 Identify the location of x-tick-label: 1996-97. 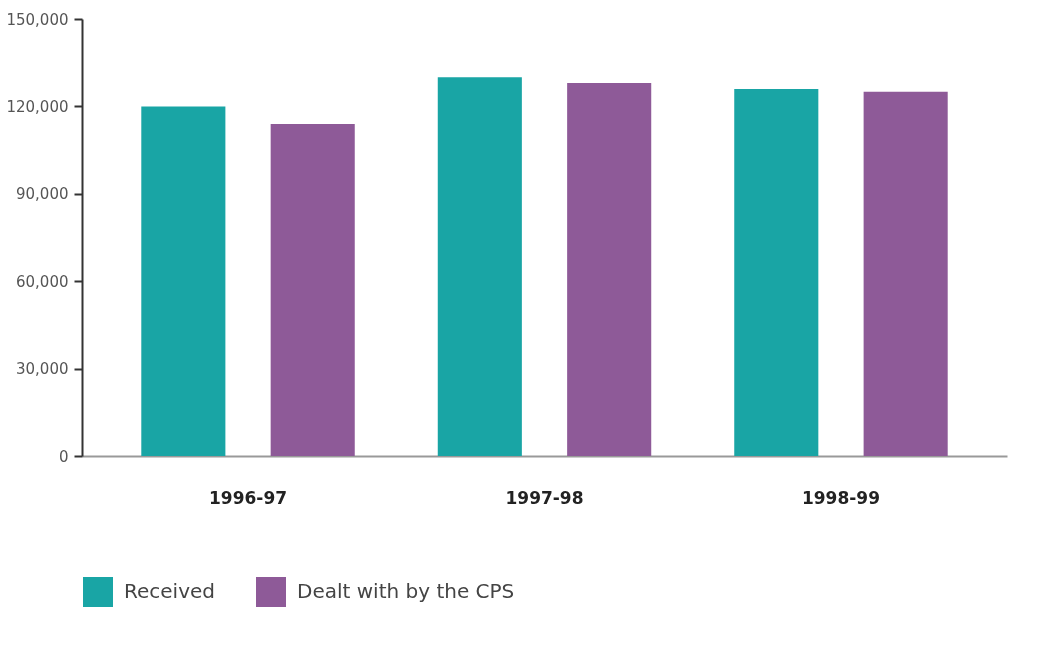
(248, 497).